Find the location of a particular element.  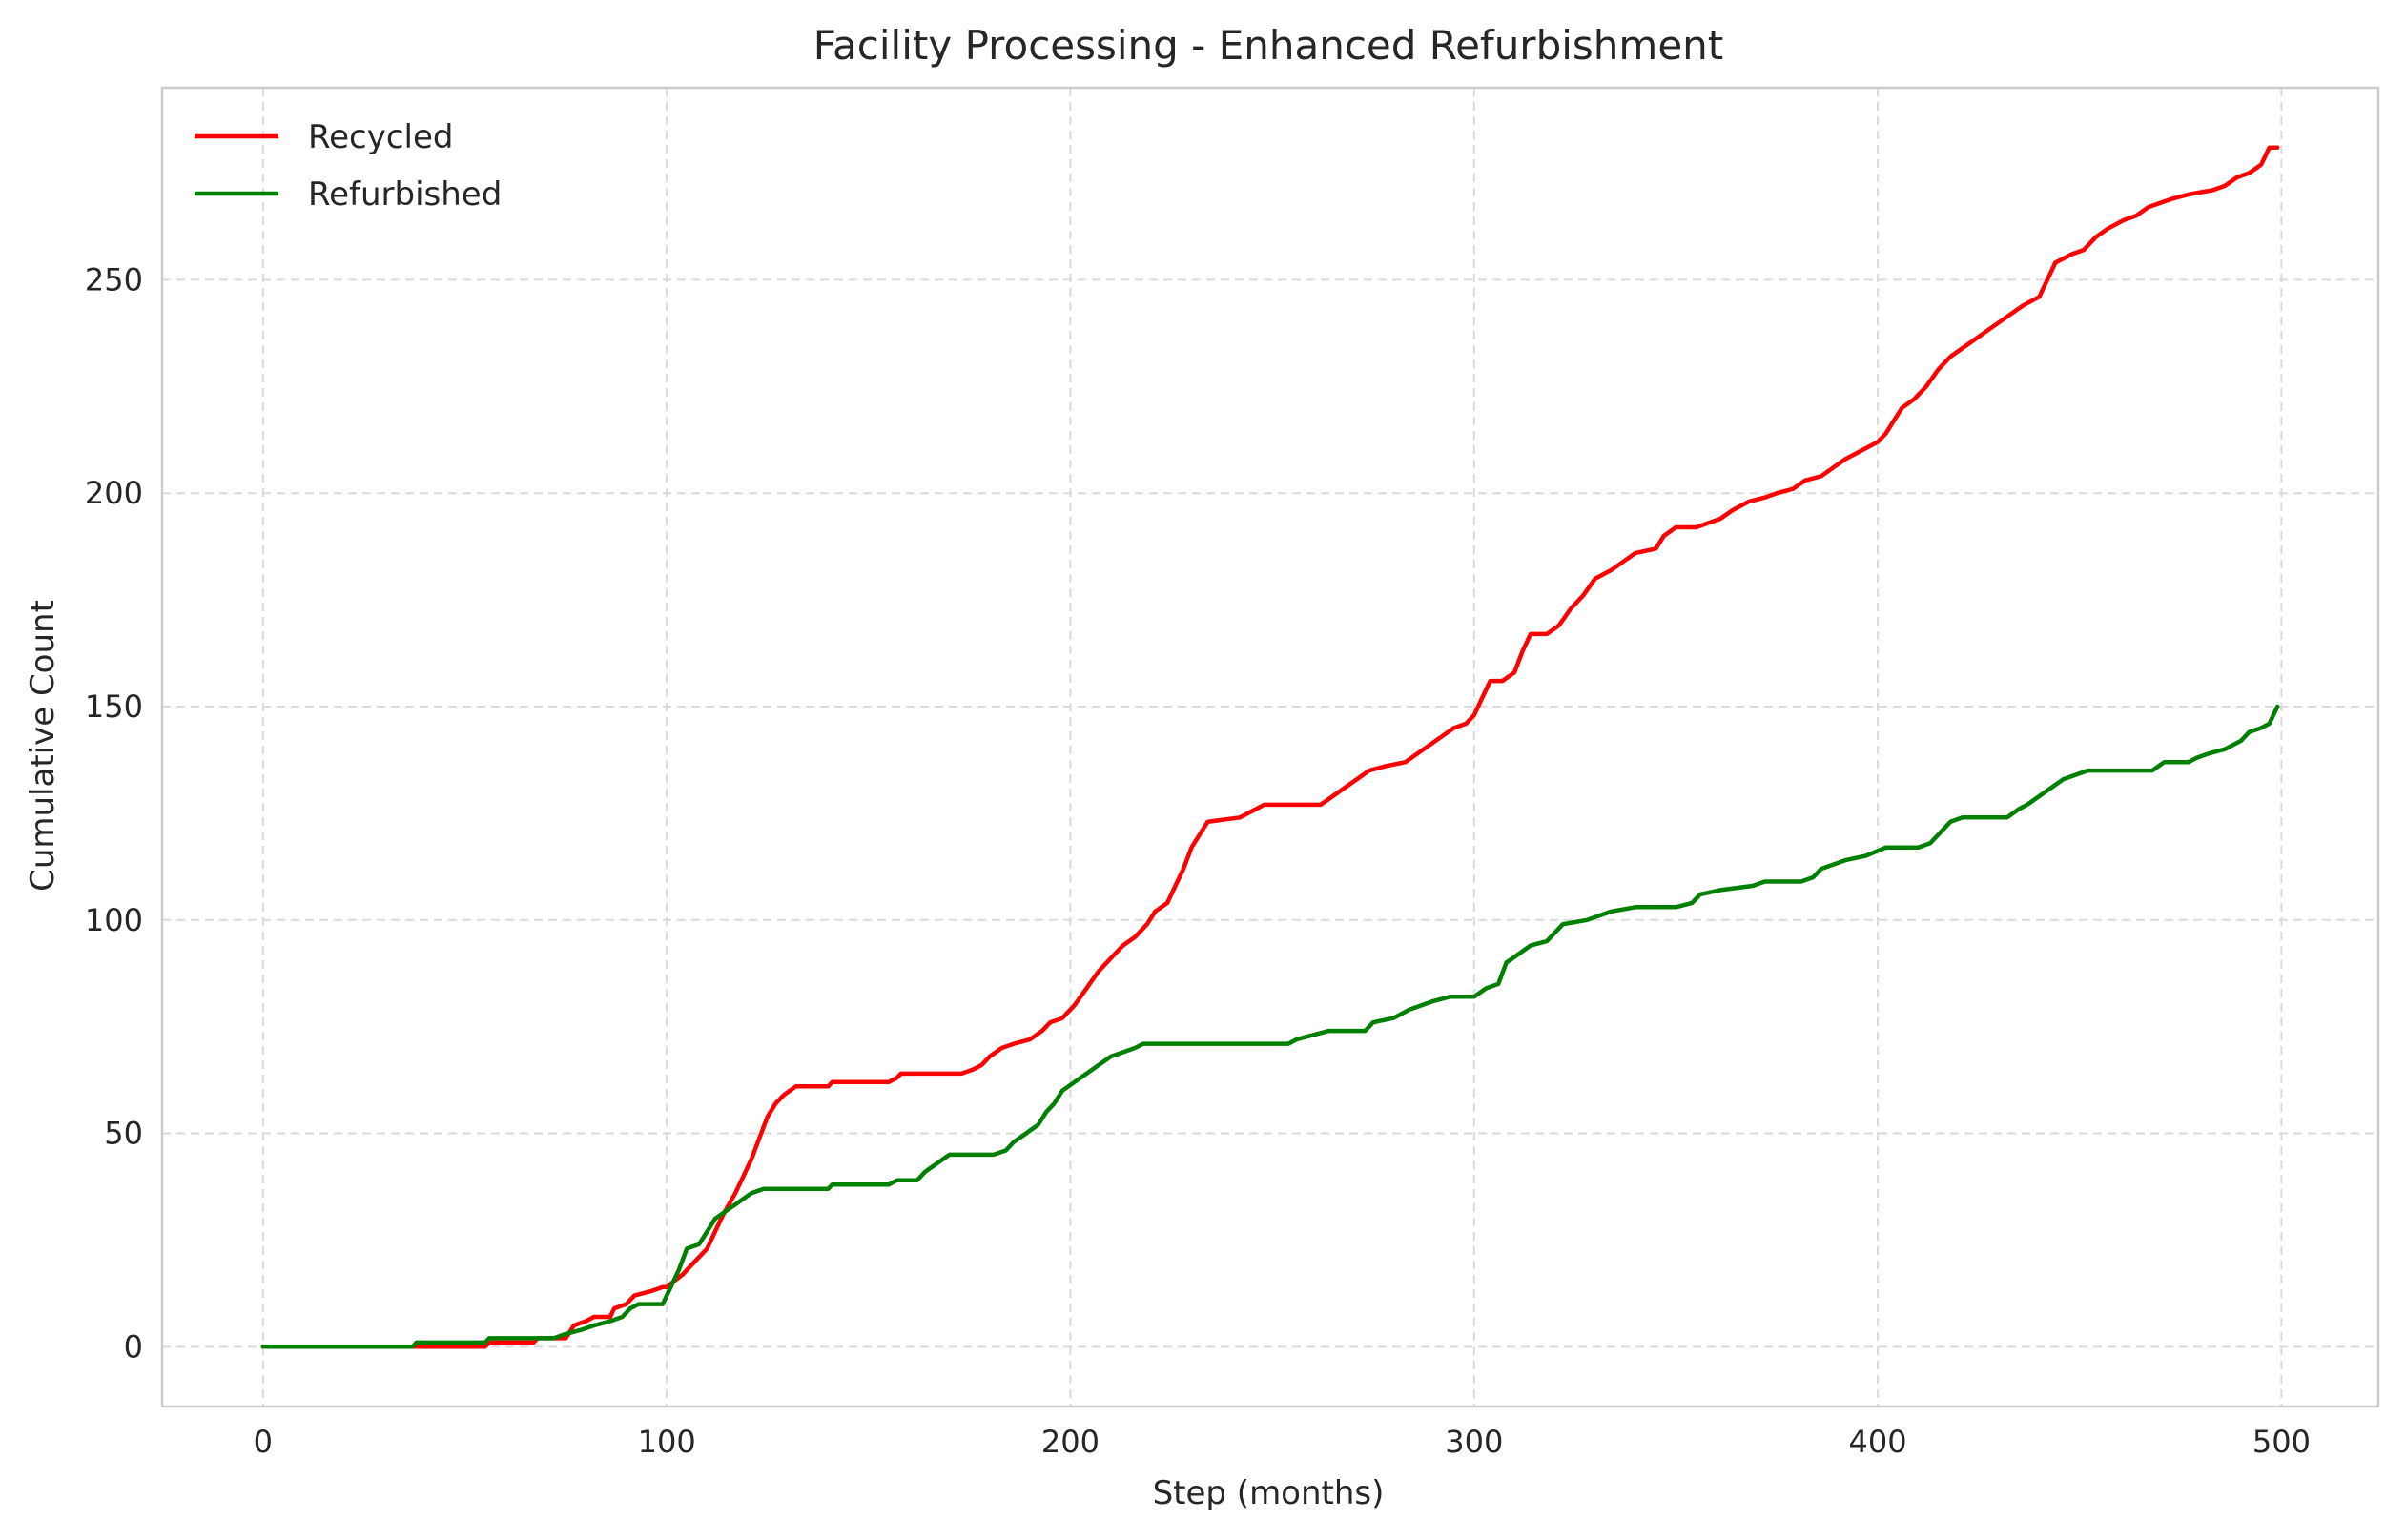

legend-label-refurbished: Refurbished is located at coordinates (405, 194).